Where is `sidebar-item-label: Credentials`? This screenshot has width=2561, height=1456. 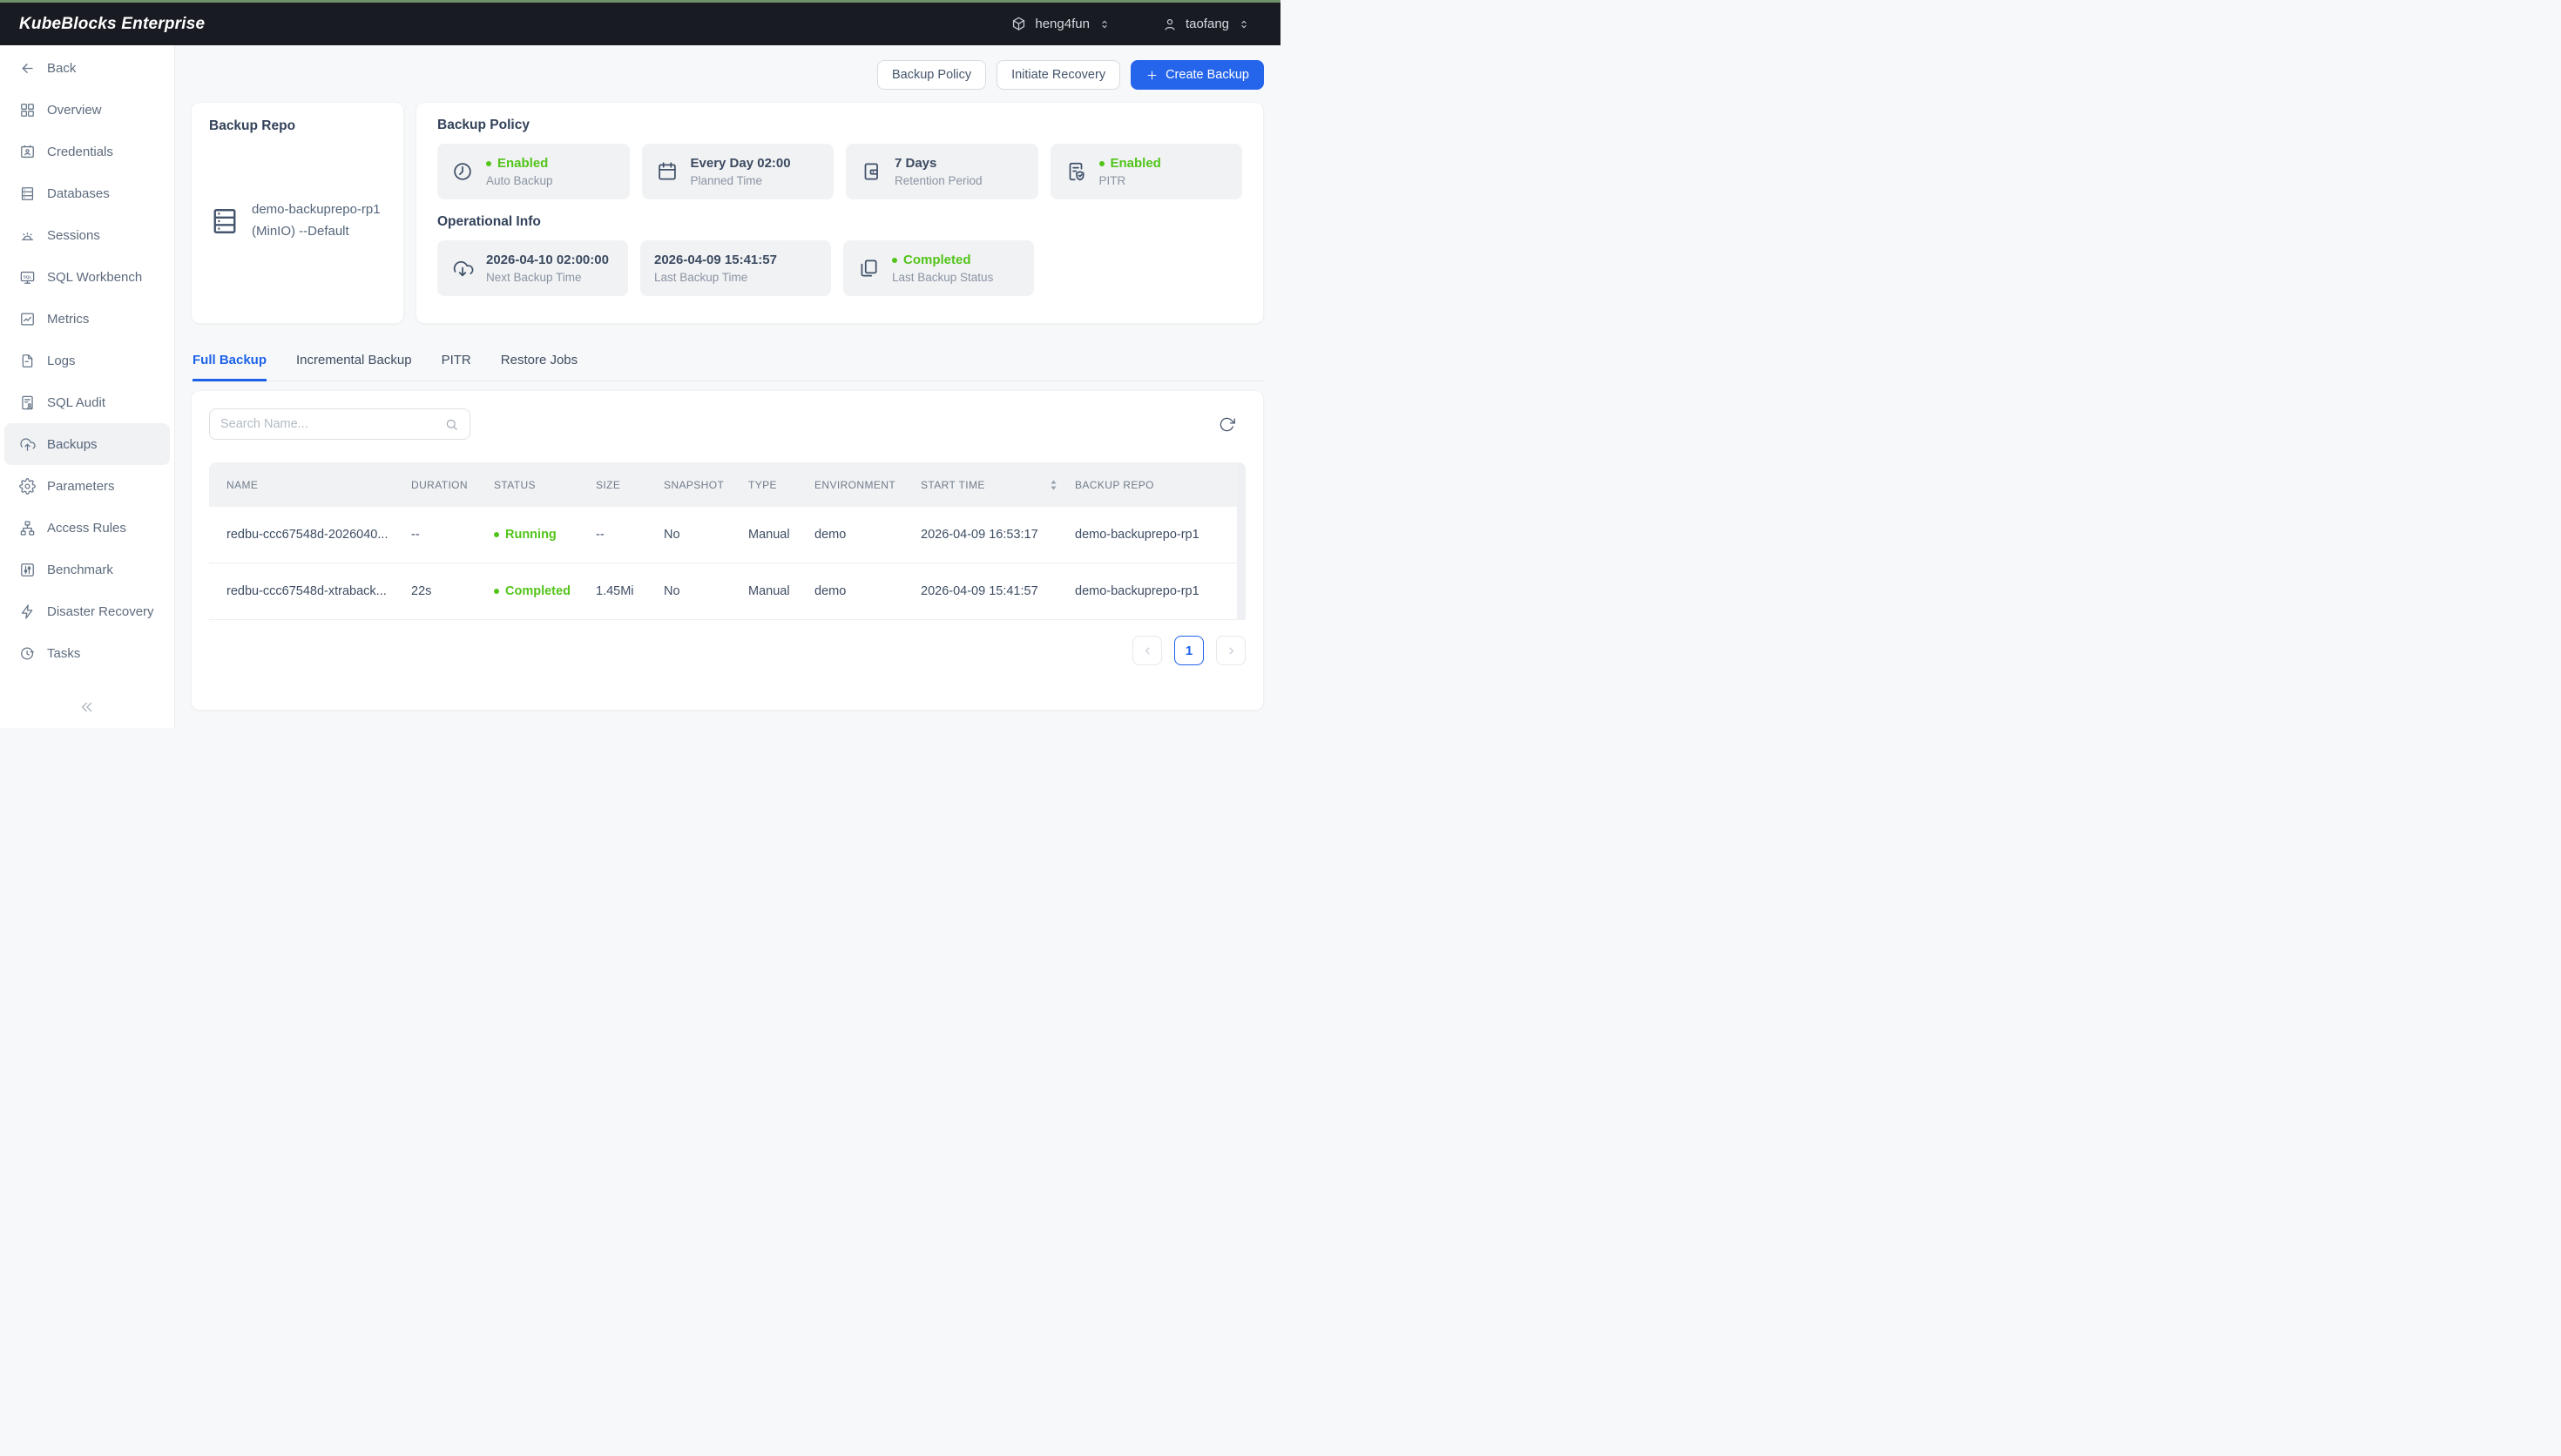 sidebar-item-label: Credentials is located at coordinates (80, 151).